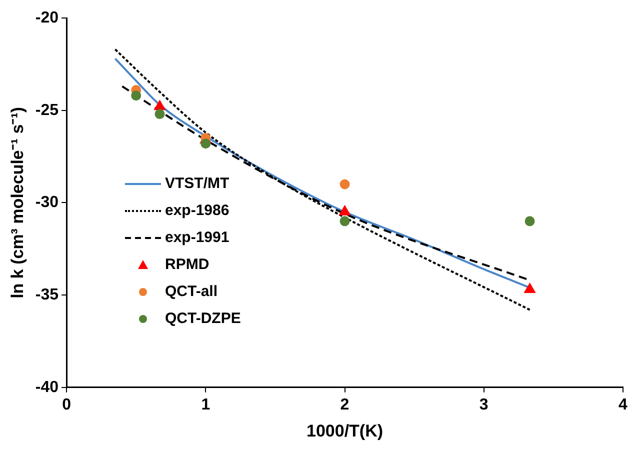 The height and width of the screenshot is (452, 635). What do you see at coordinates (483, 405) in the screenshot?
I see `x-tick-label: 3` at bounding box center [483, 405].